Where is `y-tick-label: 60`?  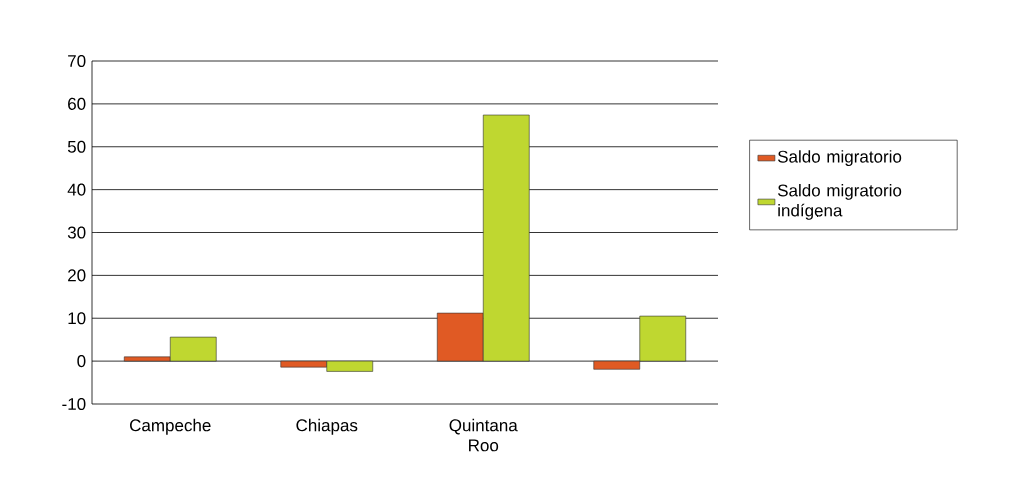 y-tick-label: 60 is located at coordinates (77, 103).